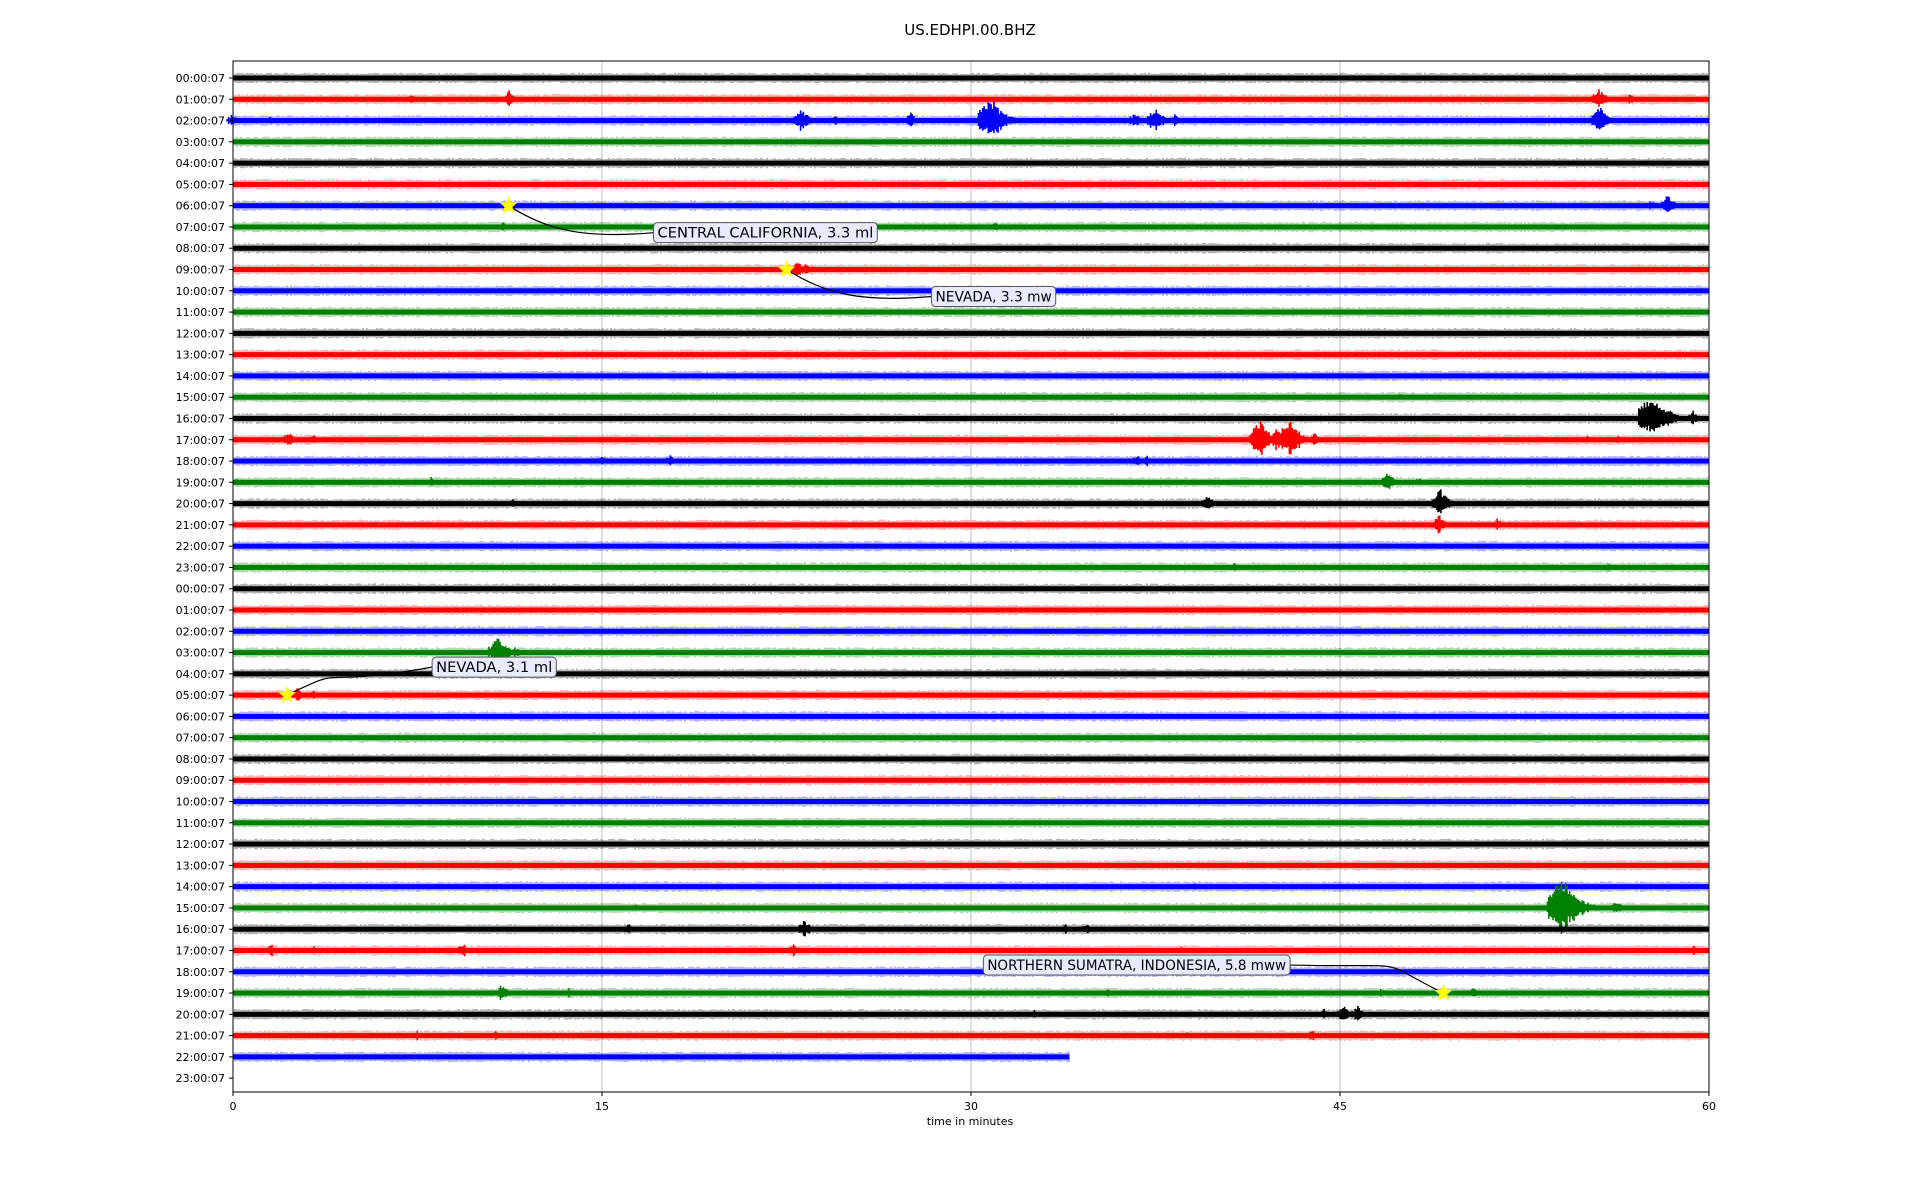 The height and width of the screenshot is (1200, 1920). I want to click on y-tick-label: 15:00:07, so click(200, 397).